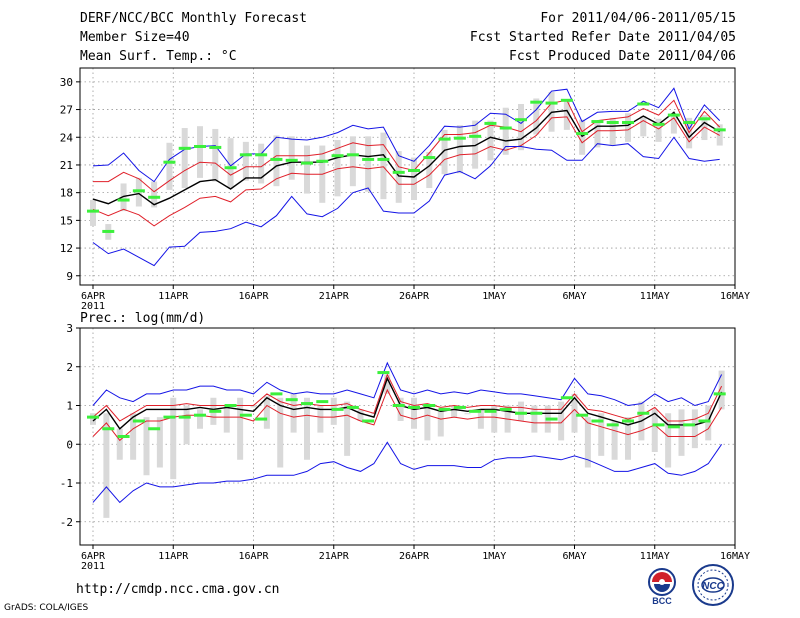 Image resolution: width=800 pixels, height=618 pixels. What do you see at coordinates (407, 384) in the screenshot?
I see `series-line-max` at bounding box center [407, 384].